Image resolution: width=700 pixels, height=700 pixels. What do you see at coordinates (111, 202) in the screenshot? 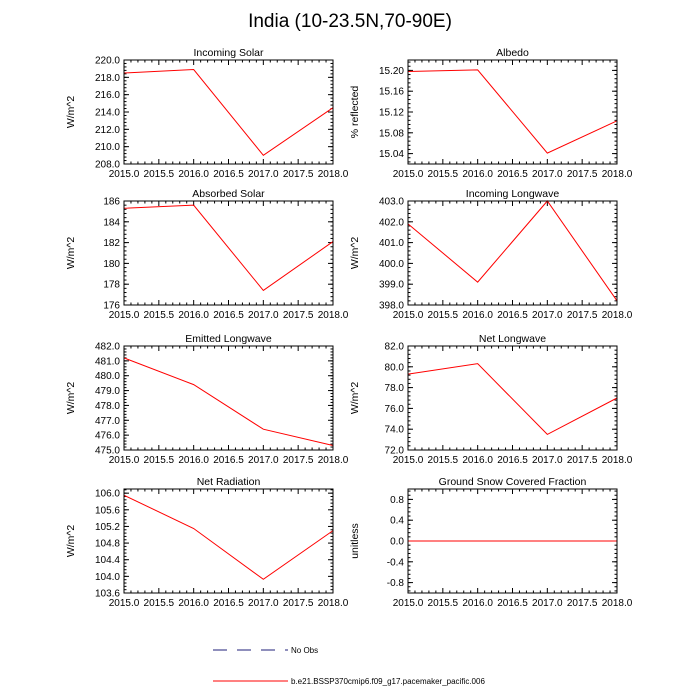
I see `y-tick-label: 186` at bounding box center [111, 202].